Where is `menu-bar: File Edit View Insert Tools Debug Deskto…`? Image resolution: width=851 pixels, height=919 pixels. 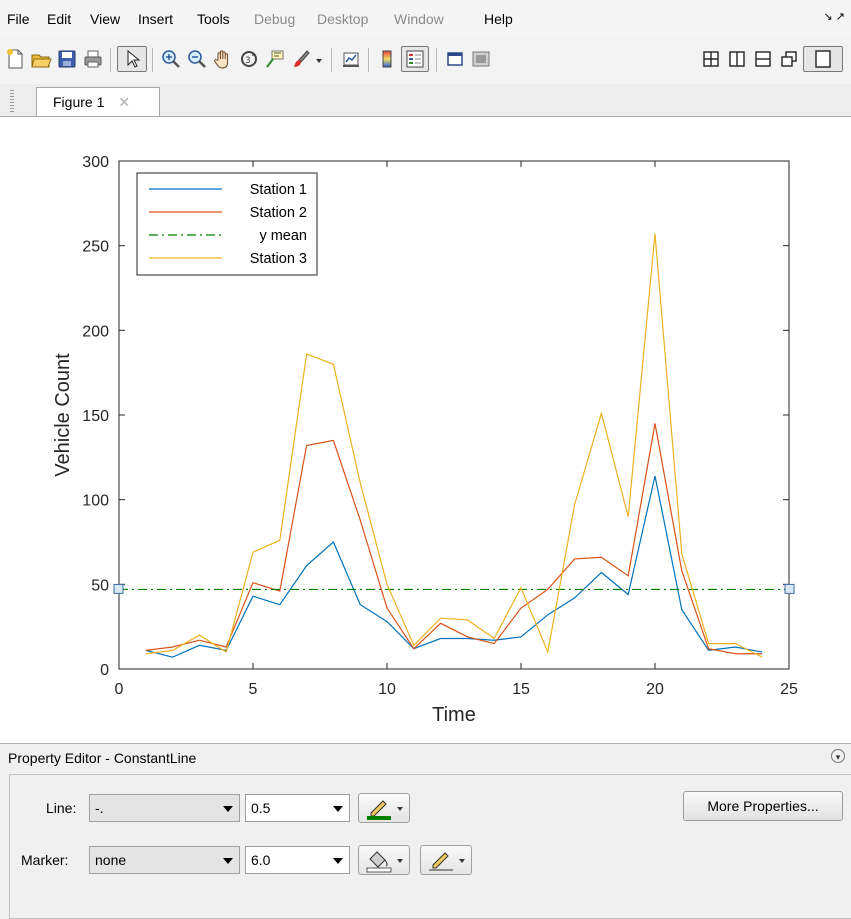
menu-bar: File Edit View Insert Tools Debug Deskto… is located at coordinates (425, 19).